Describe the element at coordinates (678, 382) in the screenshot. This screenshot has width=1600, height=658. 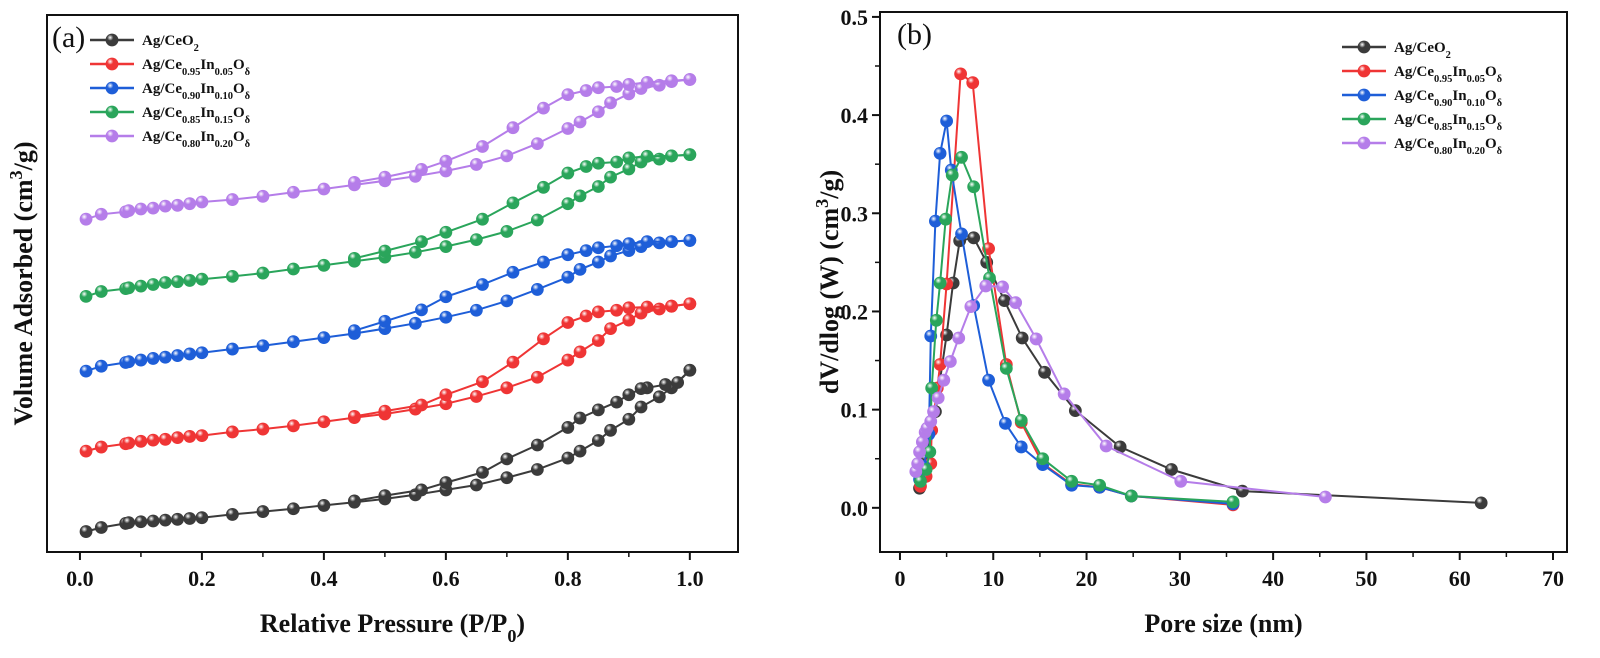
I see `series-0-desorption-point` at that location.